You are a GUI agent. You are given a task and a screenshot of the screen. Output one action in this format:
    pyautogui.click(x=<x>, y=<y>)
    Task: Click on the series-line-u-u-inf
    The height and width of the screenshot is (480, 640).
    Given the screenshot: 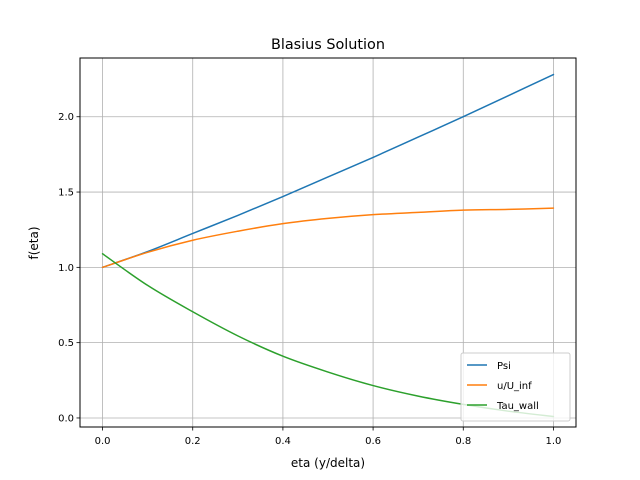 What is the action you would take?
    pyautogui.click(x=328, y=238)
    